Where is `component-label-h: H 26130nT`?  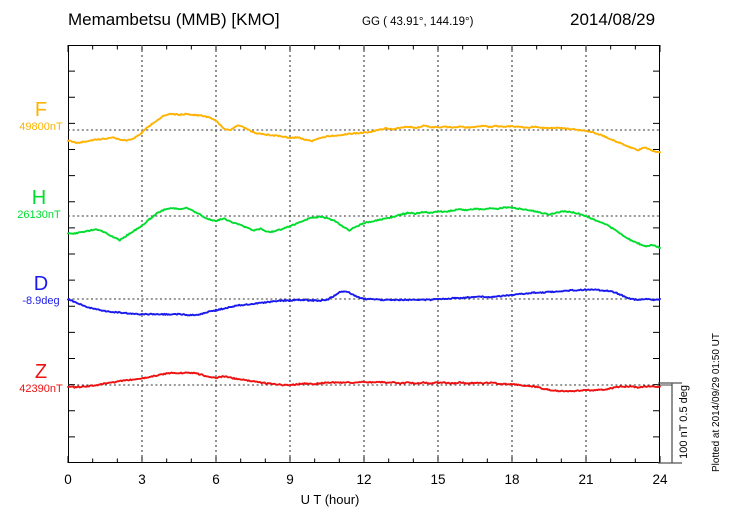 component-label-h: H 26130nT is located at coordinates (39, 205).